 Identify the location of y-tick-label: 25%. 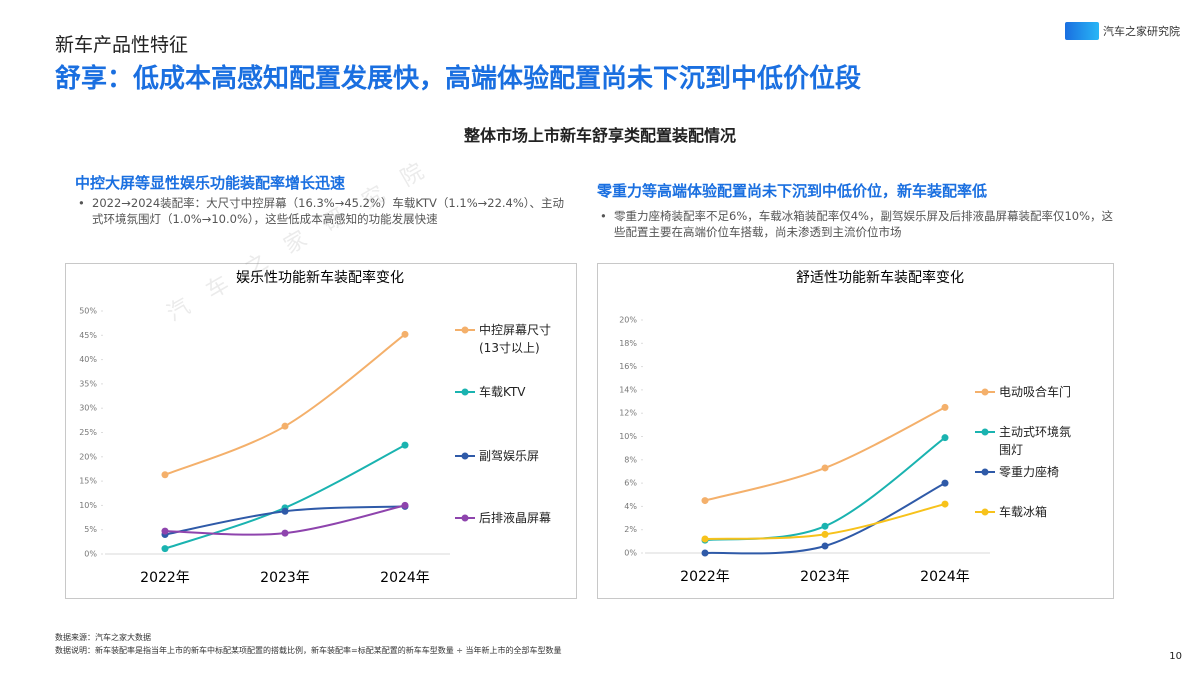
(88, 432).